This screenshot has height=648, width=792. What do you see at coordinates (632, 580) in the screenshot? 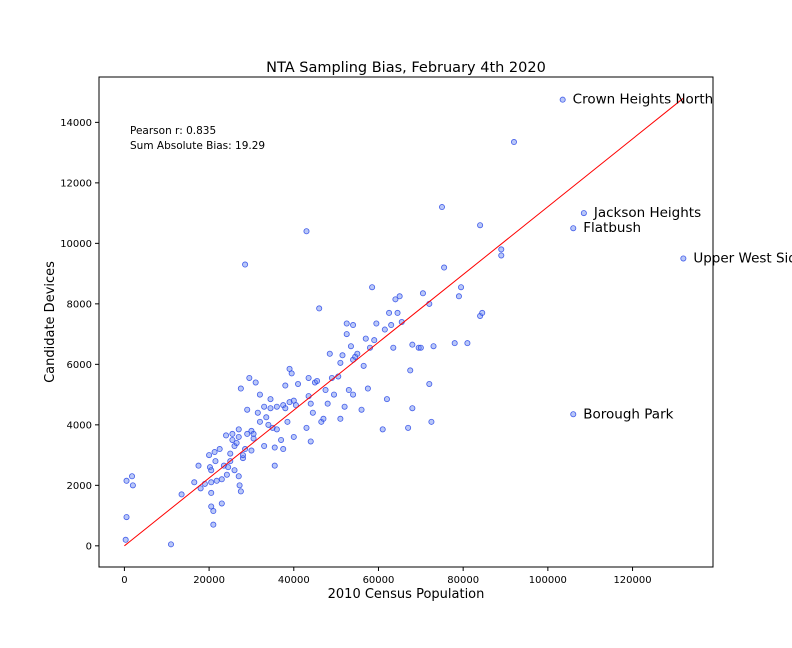
I see `x-tick-label: 120000` at bounding box center [632, 580].